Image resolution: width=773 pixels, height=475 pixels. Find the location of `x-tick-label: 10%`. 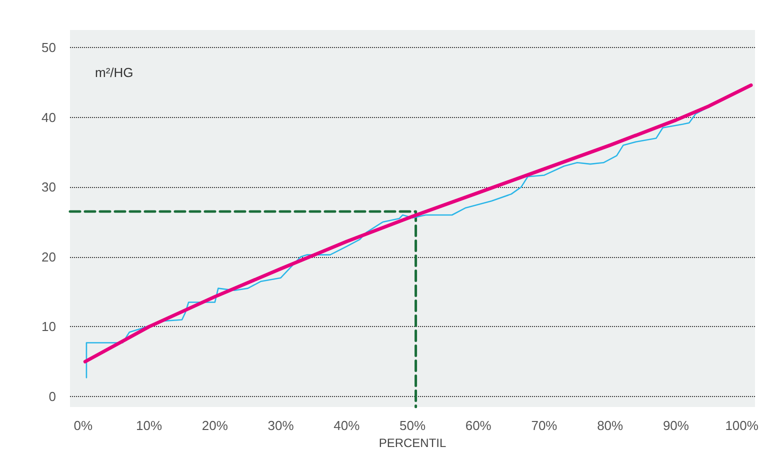

x-tick-label: 10% is located at coordinates (149, 425).